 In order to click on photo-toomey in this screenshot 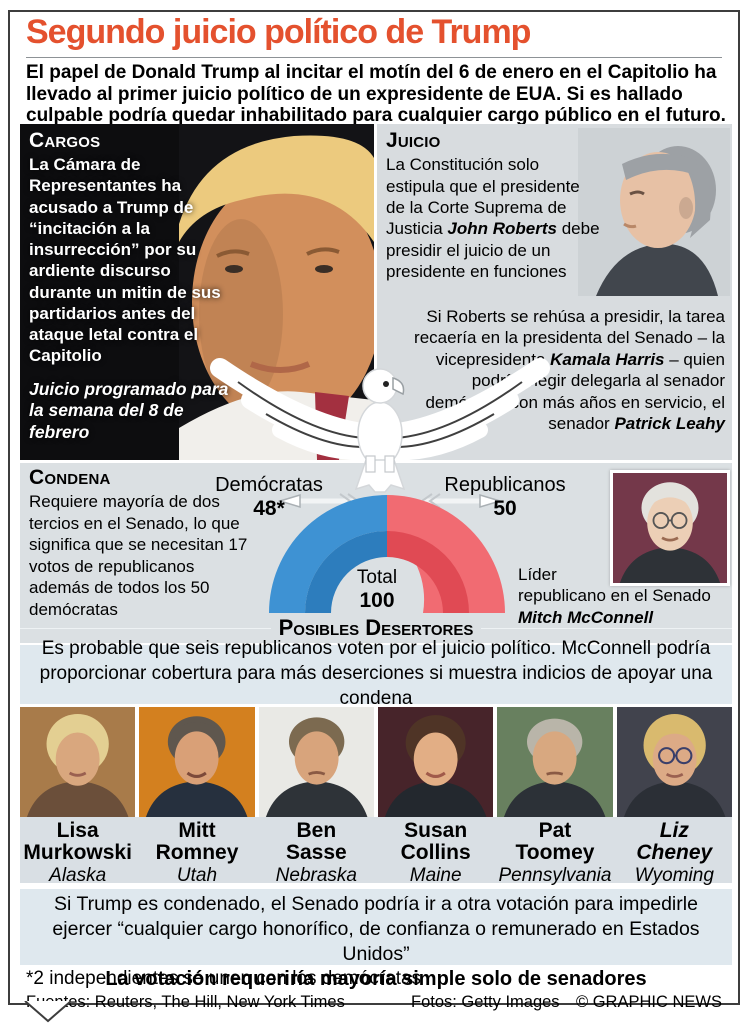, I will do `click(555, 762)`.